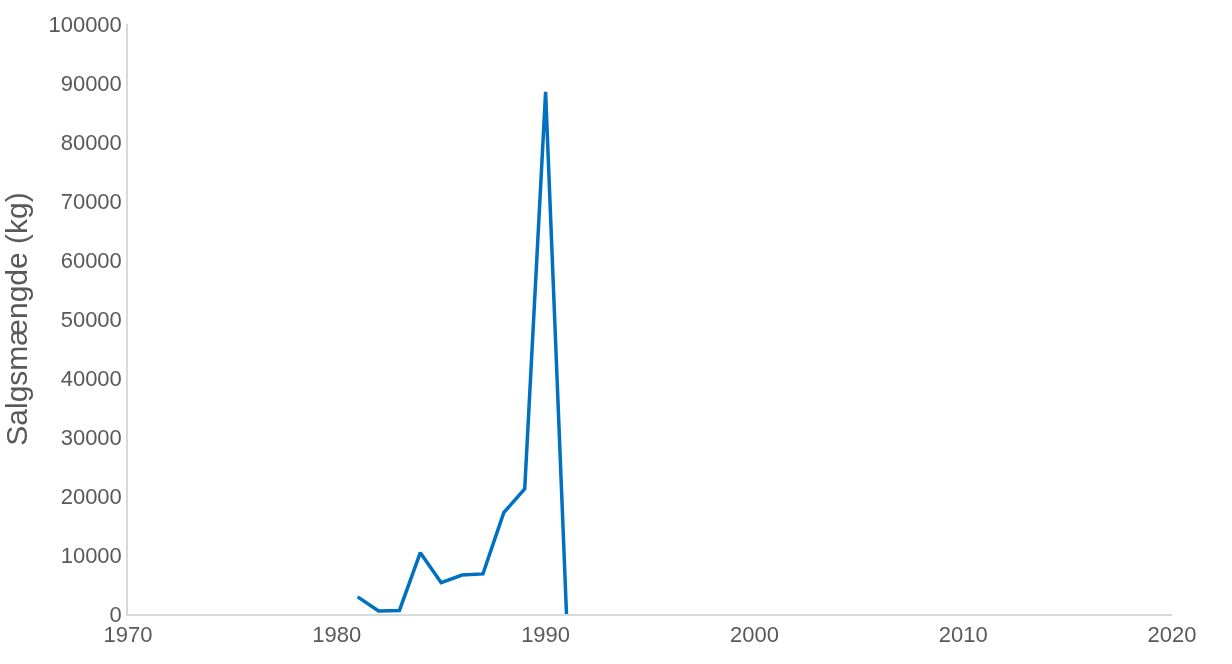  What do you see at coordinates (16, 319) in the screenshot?
I see `y-axis-title: Salgsmængde (kg)` at bounding box center [16, 319].